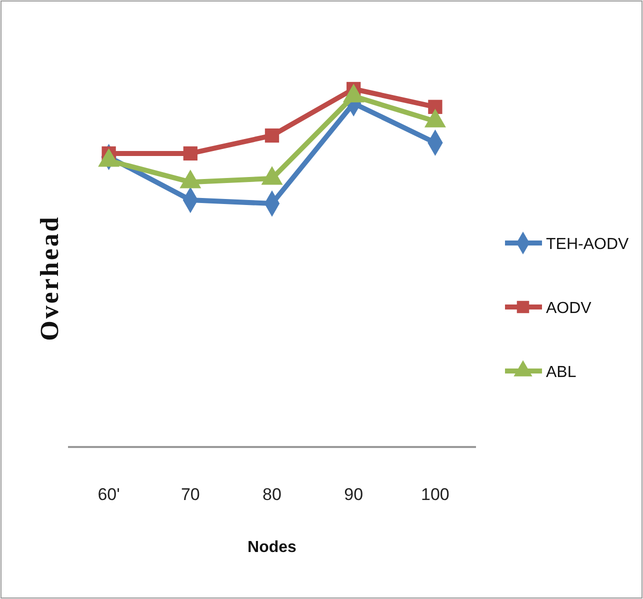 The height and width of the screenshot is (599, 643). I want to click on x-tick-label: 60', so click(109, 494).